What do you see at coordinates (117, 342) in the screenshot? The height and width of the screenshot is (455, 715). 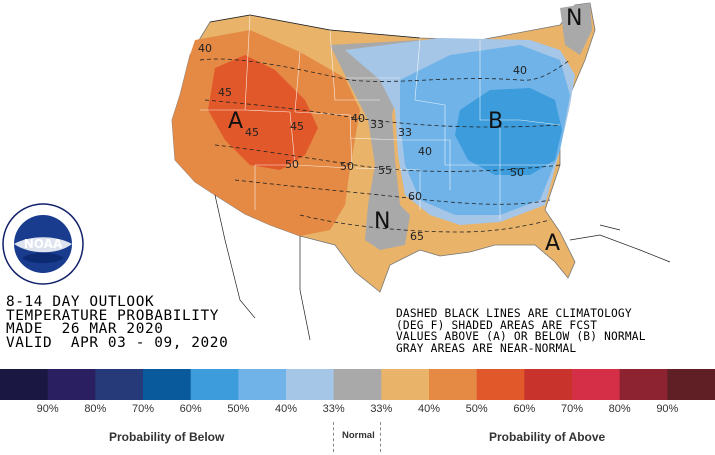 I see `outlook-line-4: VALID APR 03 - 09, 2020` at bounding box center [117, 342].